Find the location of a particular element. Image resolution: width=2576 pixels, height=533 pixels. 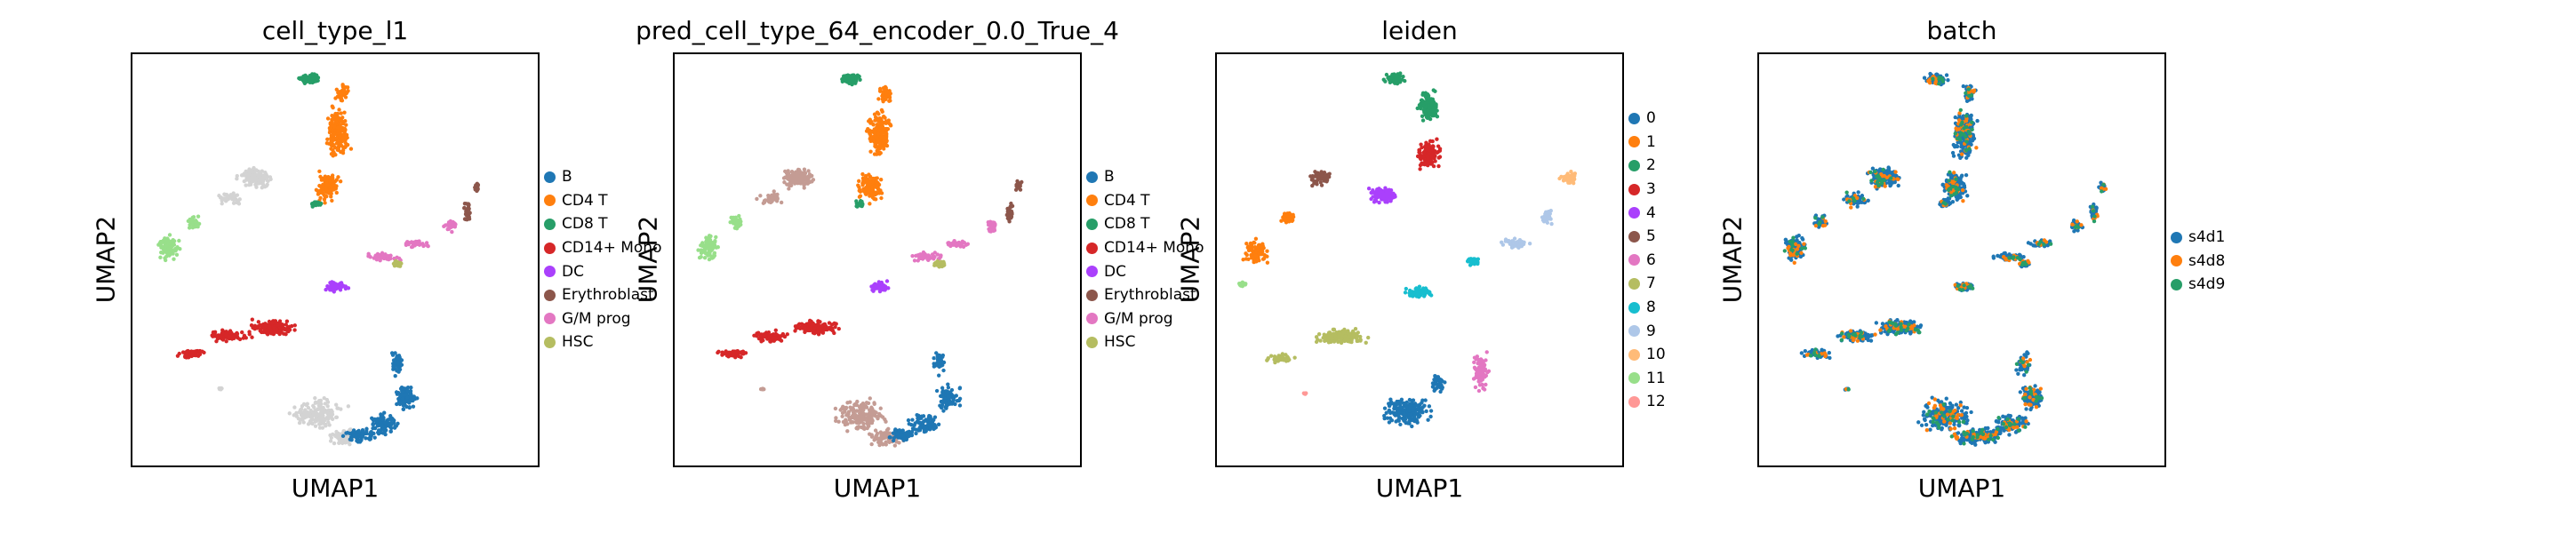

chart-title: batch is located at coordinates (1961, 30).